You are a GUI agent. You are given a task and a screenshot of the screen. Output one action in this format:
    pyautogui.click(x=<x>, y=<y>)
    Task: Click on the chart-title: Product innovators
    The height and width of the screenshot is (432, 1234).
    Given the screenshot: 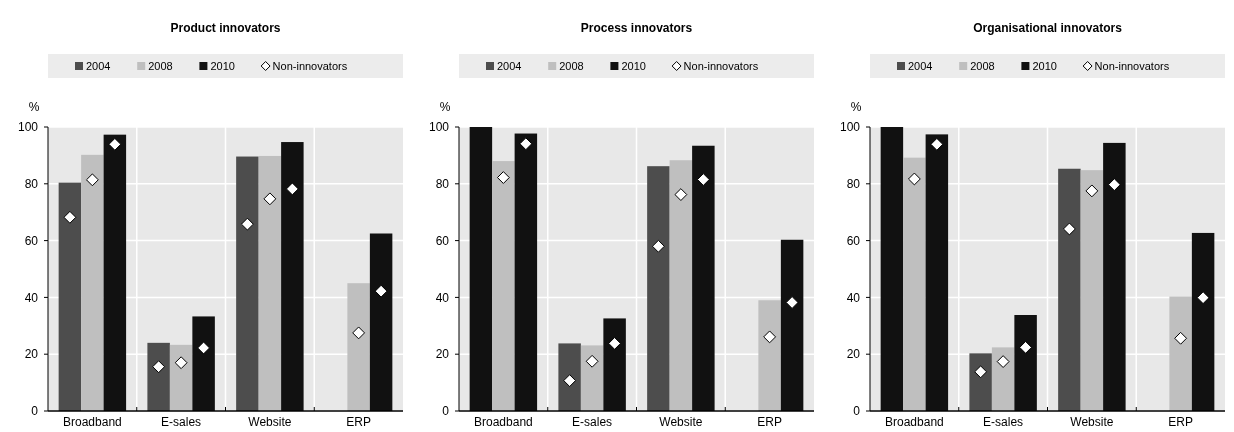 What is the action you would take?
    pyautogui.click(x=225, y=28)
    